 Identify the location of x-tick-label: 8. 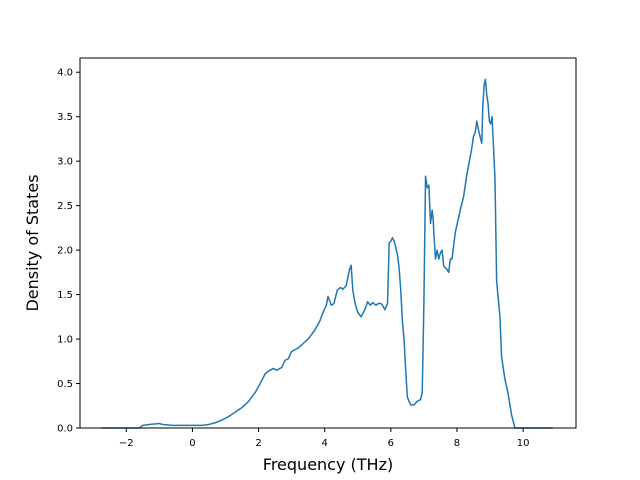
(457, 443).